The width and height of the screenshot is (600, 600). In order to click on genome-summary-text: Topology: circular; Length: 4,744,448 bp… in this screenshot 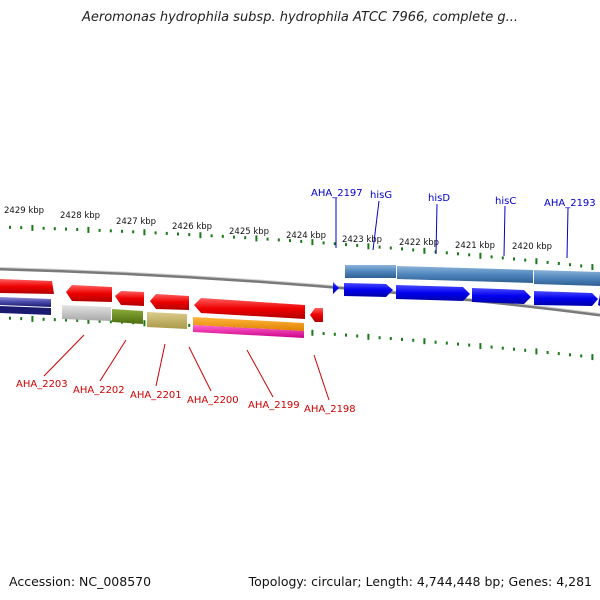, I will do `click(420, 581)`.